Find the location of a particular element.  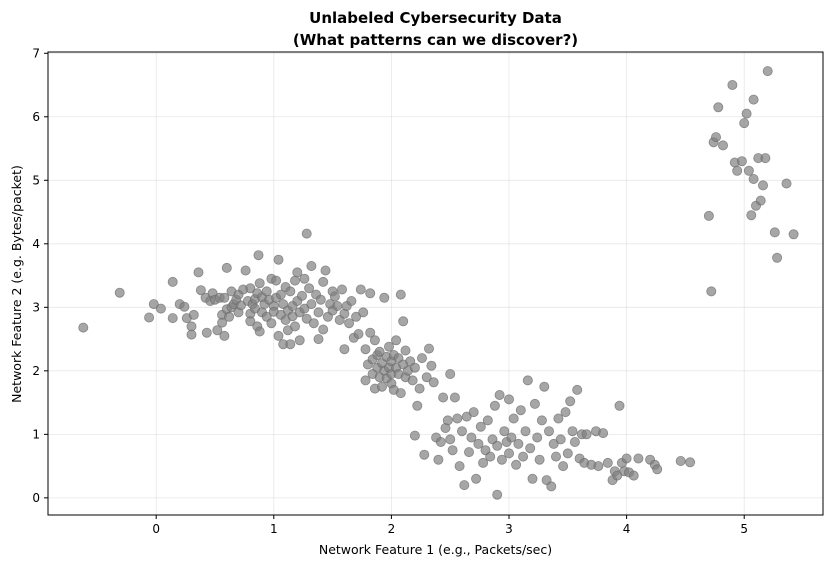

x-tick-label: 0 is located at coordinates (156, 529).